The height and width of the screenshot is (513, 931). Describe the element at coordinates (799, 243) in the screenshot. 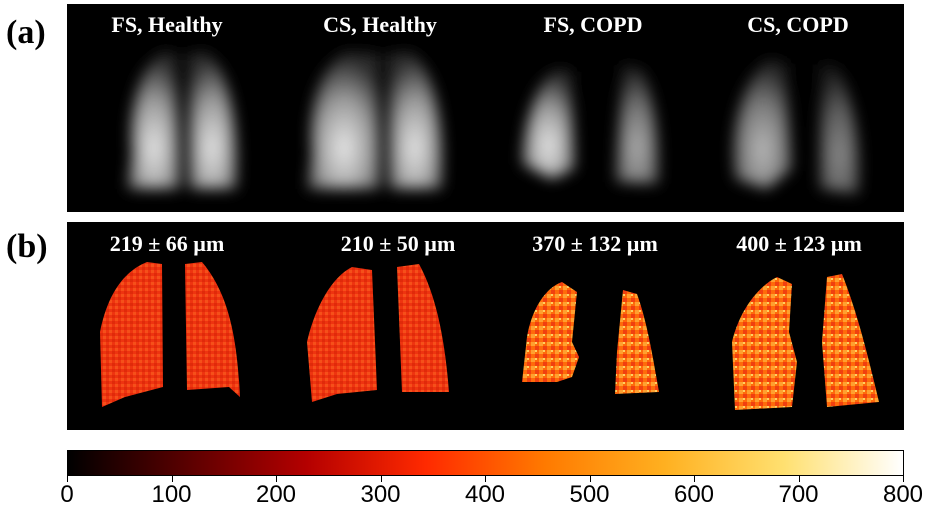

I see `label-cs-copd-size: 400 ± 123 µm` at that location.